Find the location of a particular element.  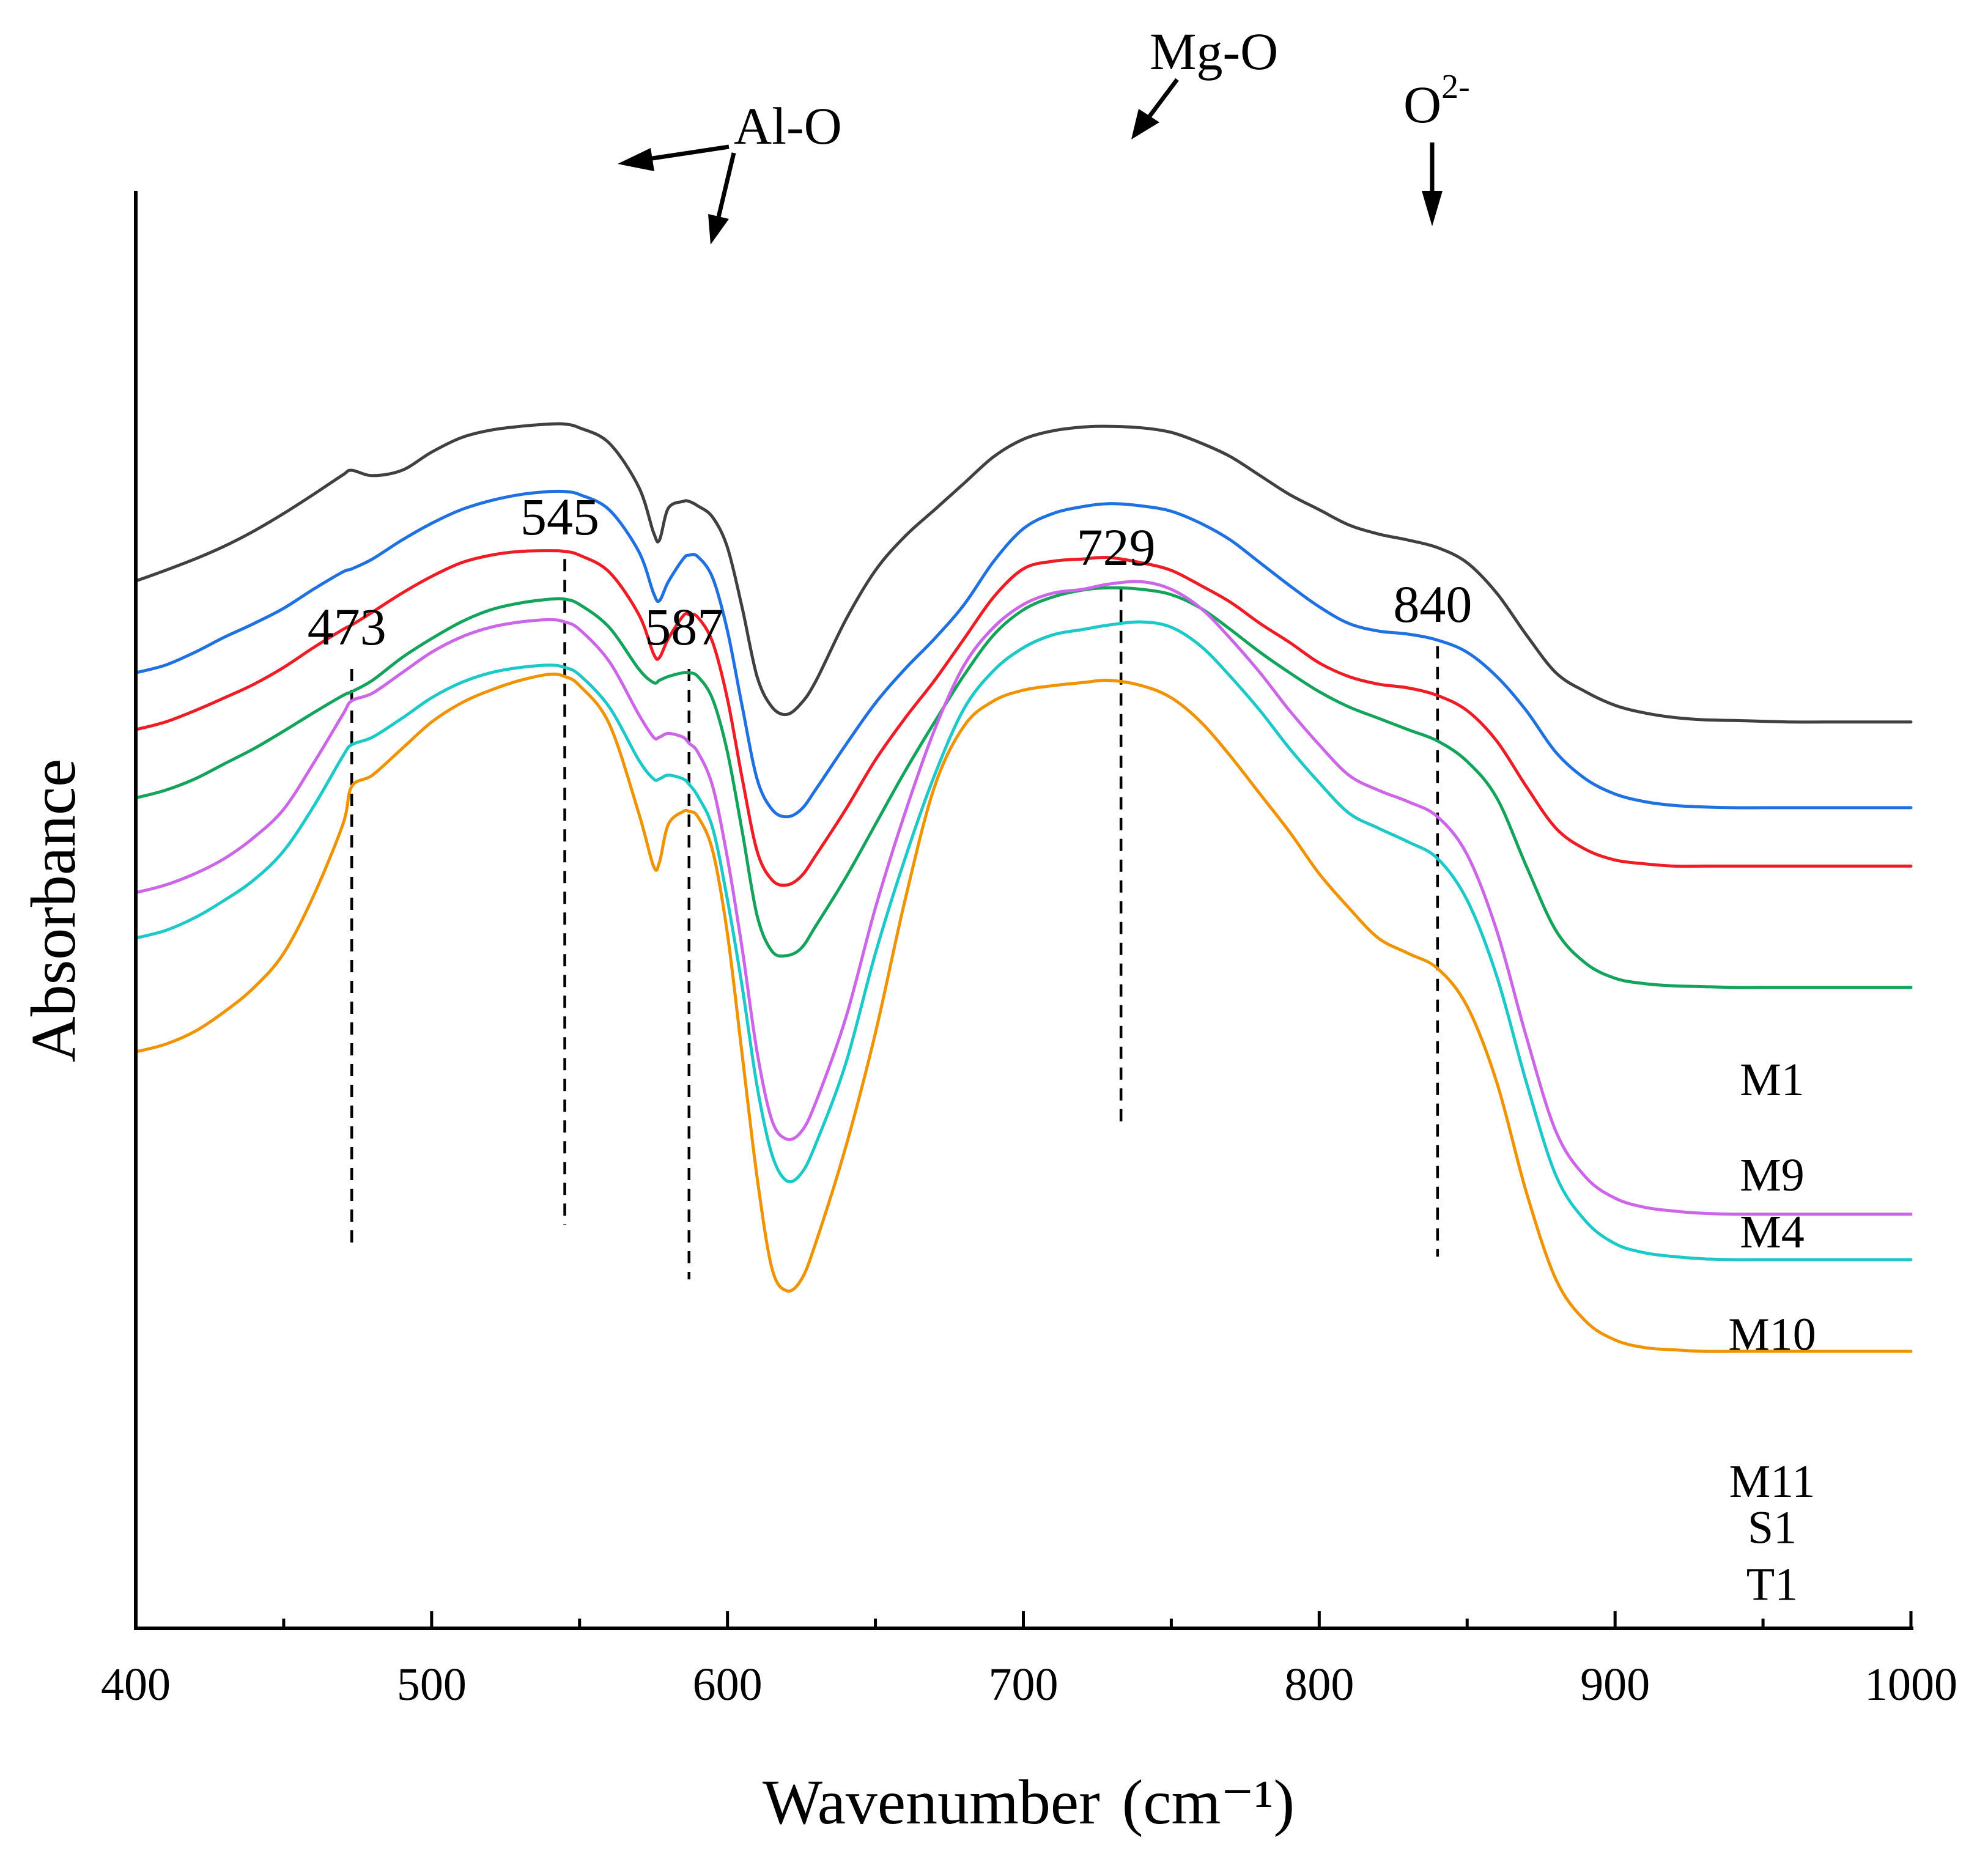

x-axis-ticks: 400 500 600 700 800 900 1000 is located at coordinates (1029, 1660).